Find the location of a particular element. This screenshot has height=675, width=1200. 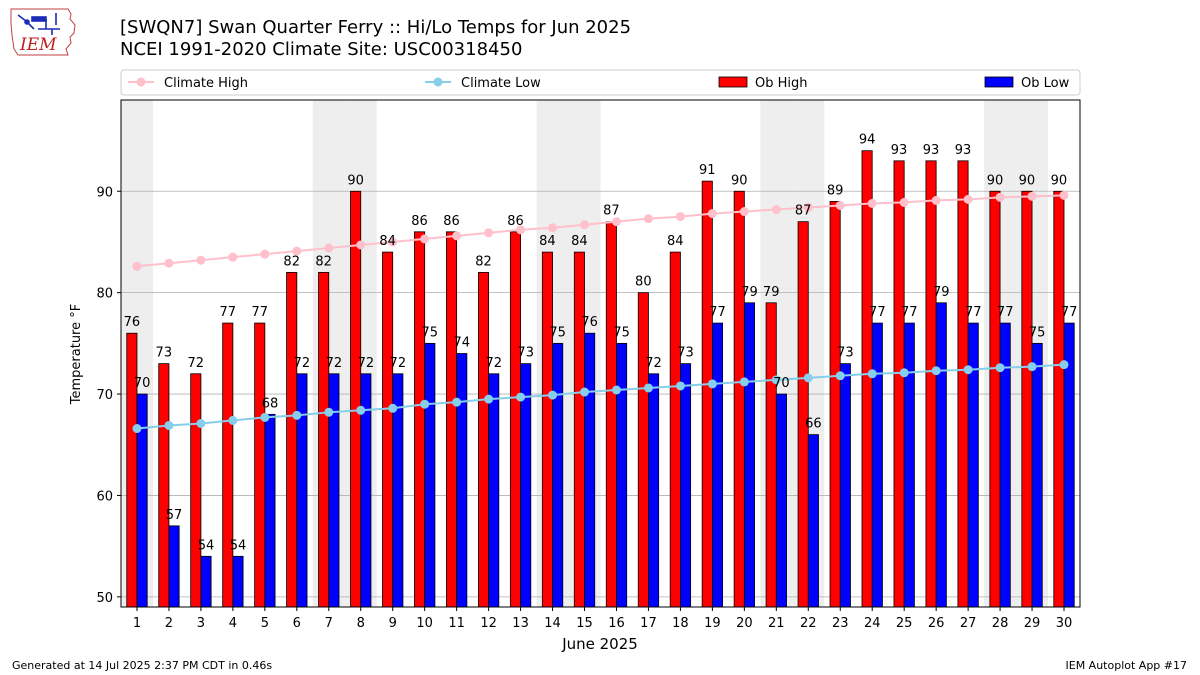

ob-low-label: 77 is located at coordinates (717, 312).